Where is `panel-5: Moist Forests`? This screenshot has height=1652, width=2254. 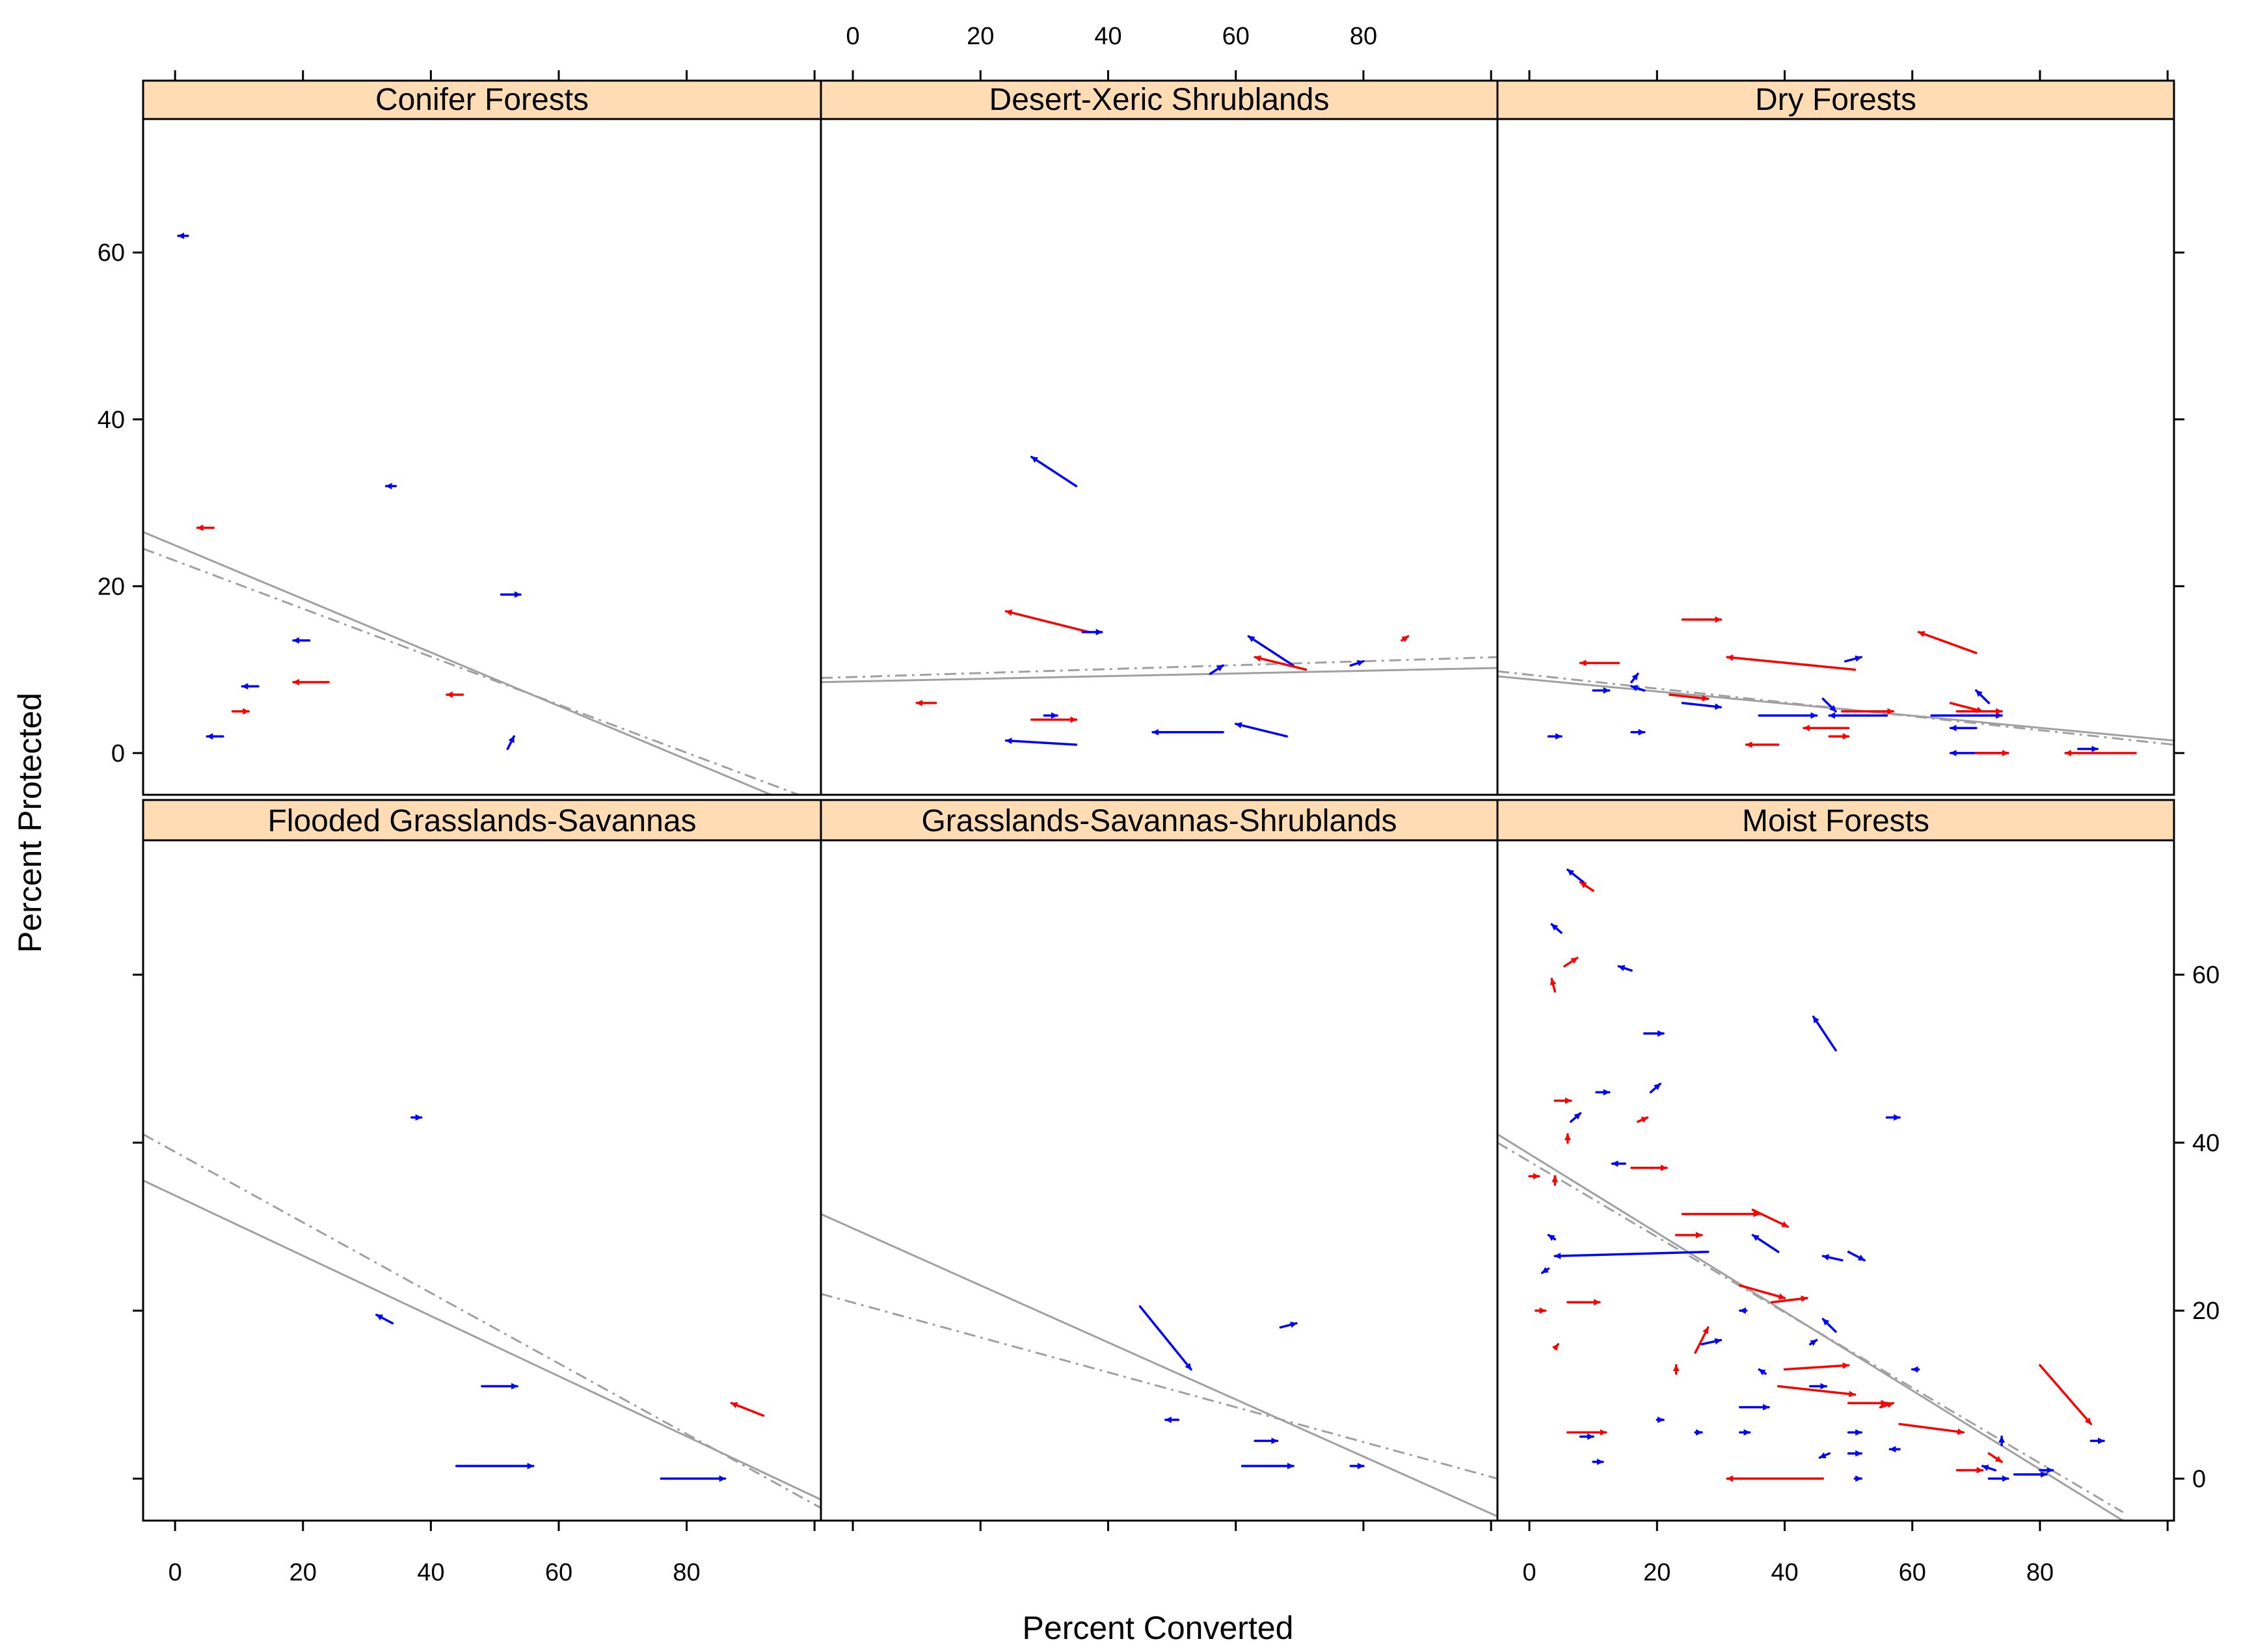 panel-5: Moist Forests is located at coordinates (1835, 1160).